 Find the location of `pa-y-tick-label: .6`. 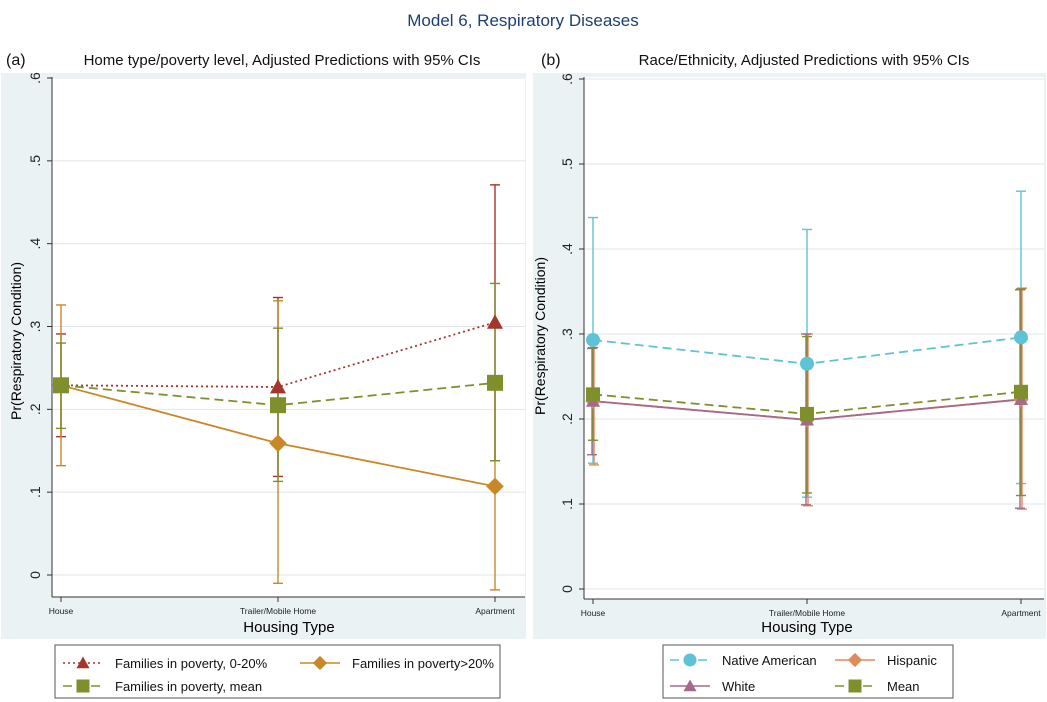

pa-y-tick-label: .6 is located at coordinates (35, 78).